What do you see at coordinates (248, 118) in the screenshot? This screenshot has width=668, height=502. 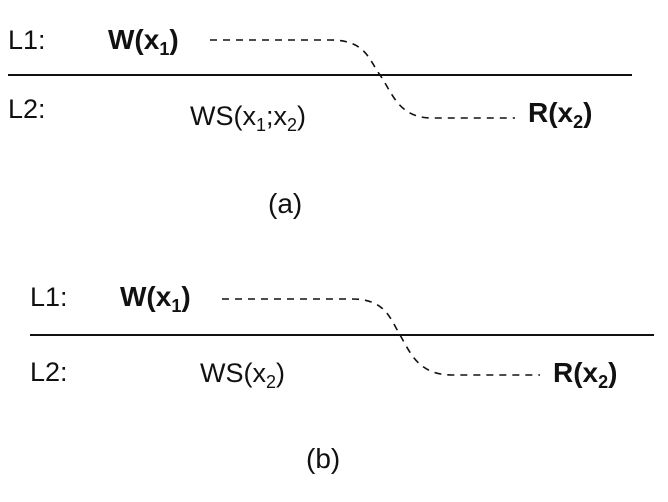 I see `write-set-a: WS(x1;x2)` at bounding box center [248, 118].